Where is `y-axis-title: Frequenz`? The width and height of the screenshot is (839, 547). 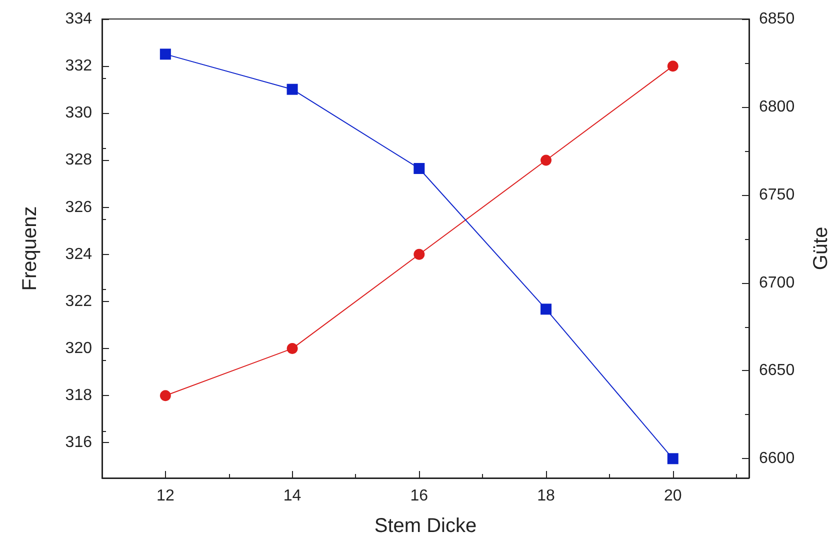 y-axis-title: Frequenz is located at coordinates (30, 248).